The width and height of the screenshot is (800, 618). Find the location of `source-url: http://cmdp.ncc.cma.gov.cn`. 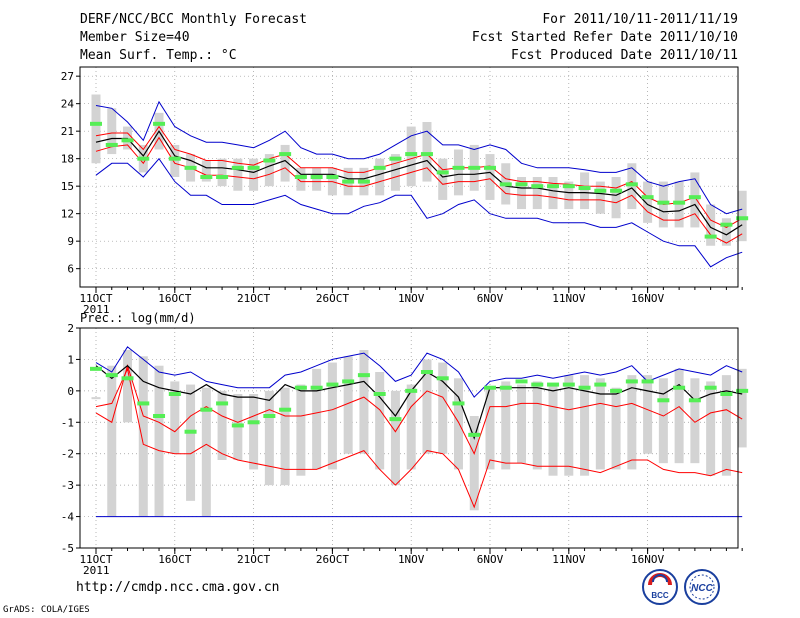

source-url: http://cmdp.ncc.cma.gov.cn is located at coordinates (178, 587).